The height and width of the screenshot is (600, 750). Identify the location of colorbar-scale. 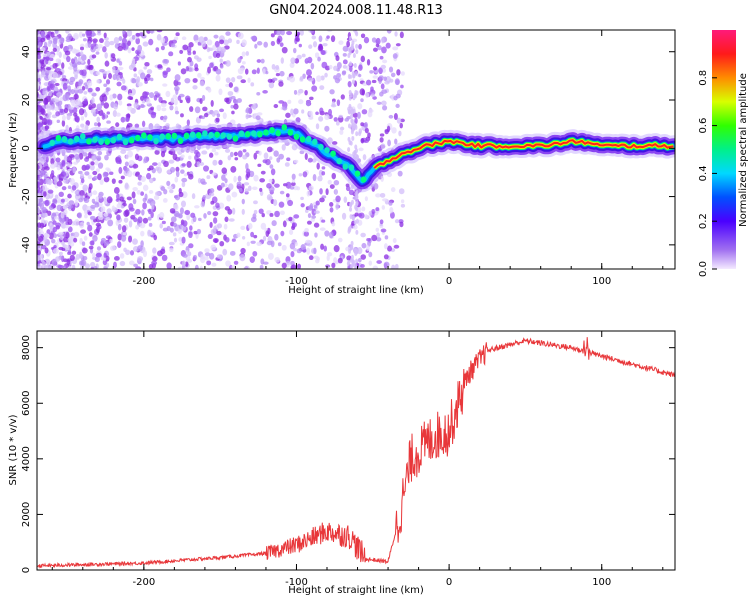
(724, 149).